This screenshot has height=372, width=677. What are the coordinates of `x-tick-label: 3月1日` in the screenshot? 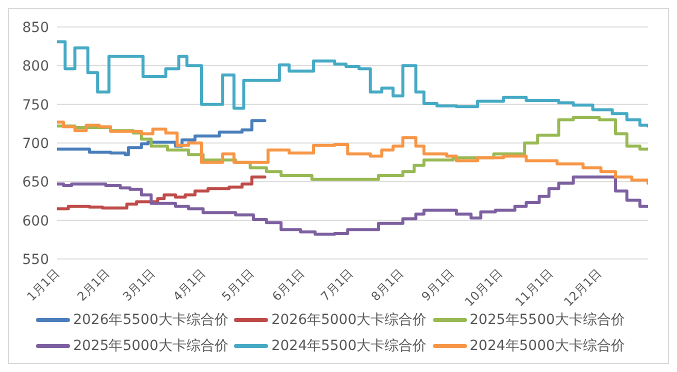 It's located at (139, 285).